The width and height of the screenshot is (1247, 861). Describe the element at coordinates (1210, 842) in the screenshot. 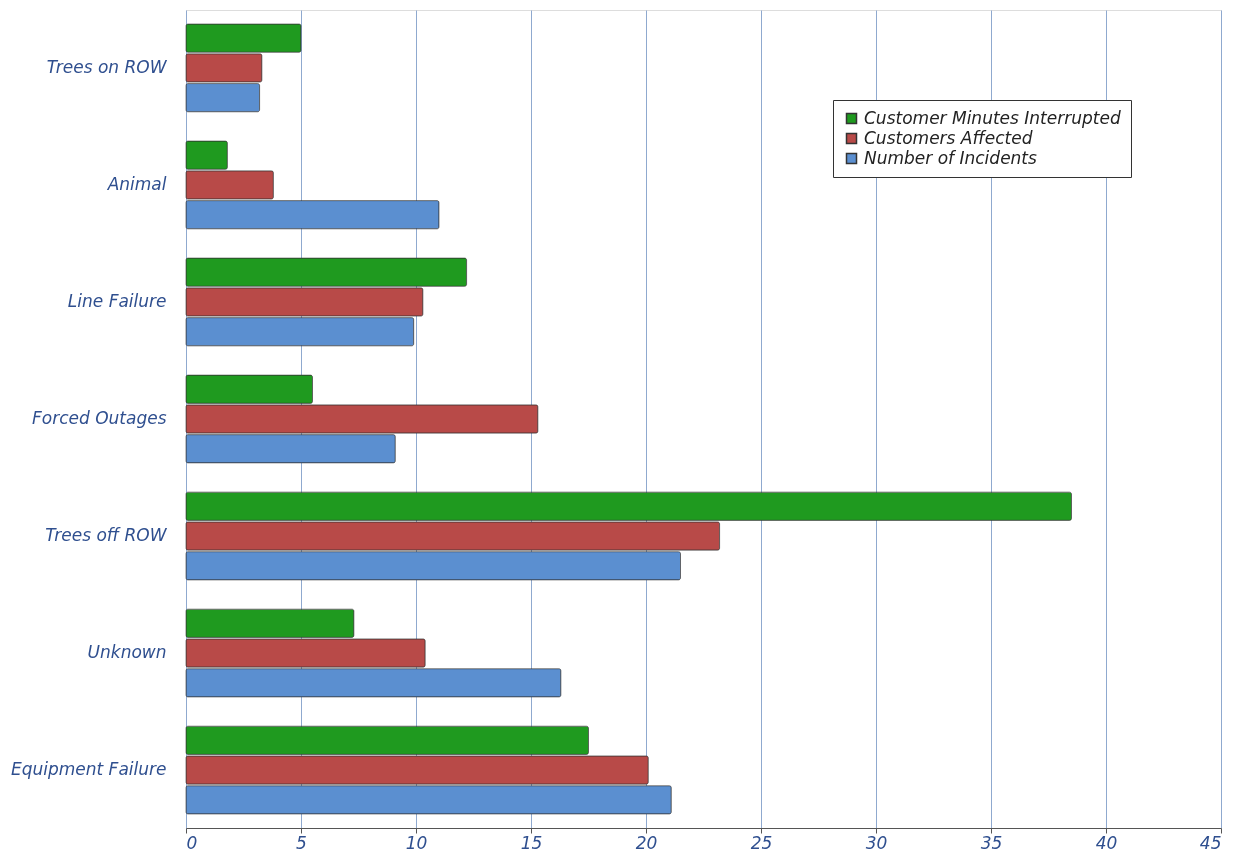

I see `x-tick-label: 45` at that location.